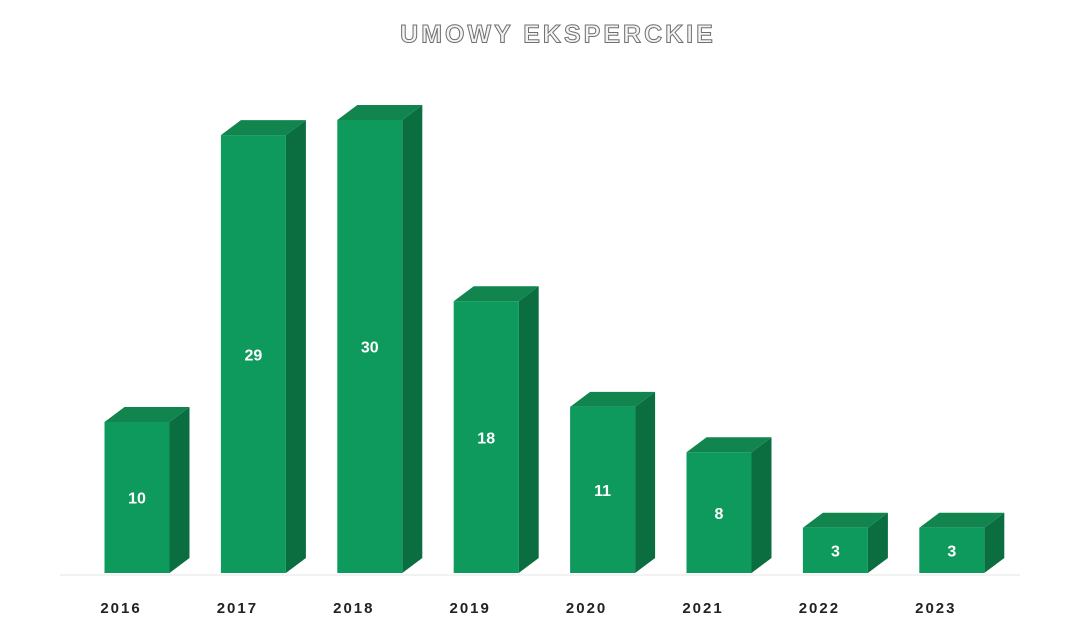 Image resolution: width=1089 pixels, height=632 pixels. What do you see at coordinates (586, 608) in the screenshot?
I see `x-tick-label: 2020` at bounding box center [586, 608].